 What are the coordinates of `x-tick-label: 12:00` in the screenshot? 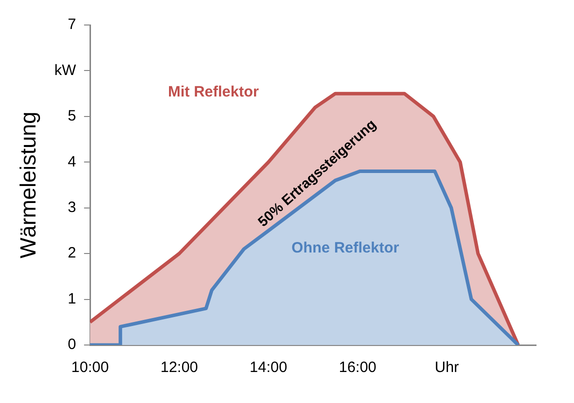 It's located at (179, 367).